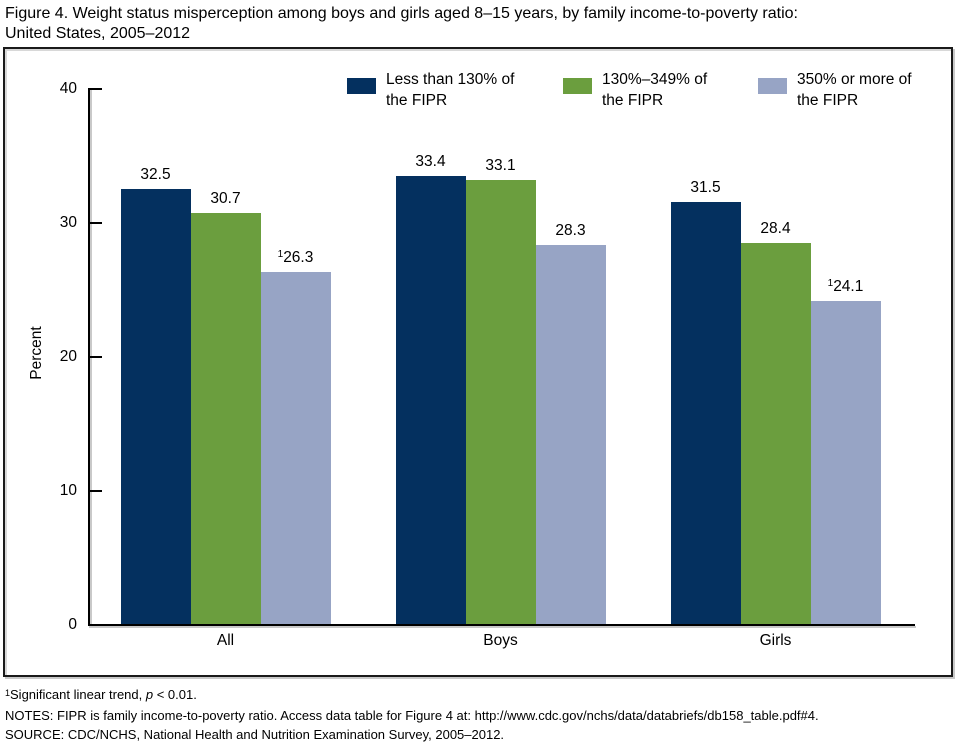 The width and height of the screenshot is (960, 743). Describe the element at coordinates (225, 418) in the screenshot. I see `bar-all-130-349-of-the-fipr` at that location.